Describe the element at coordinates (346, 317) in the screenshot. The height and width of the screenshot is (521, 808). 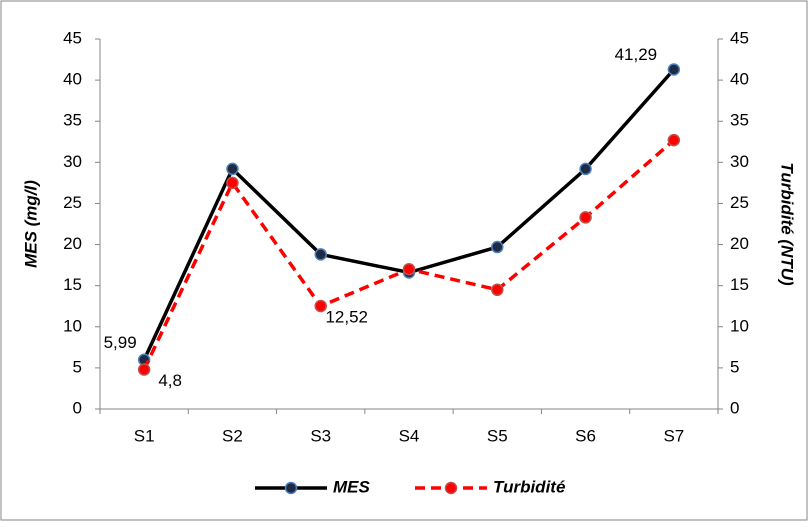
I see `data-label: 12,52` at that location.